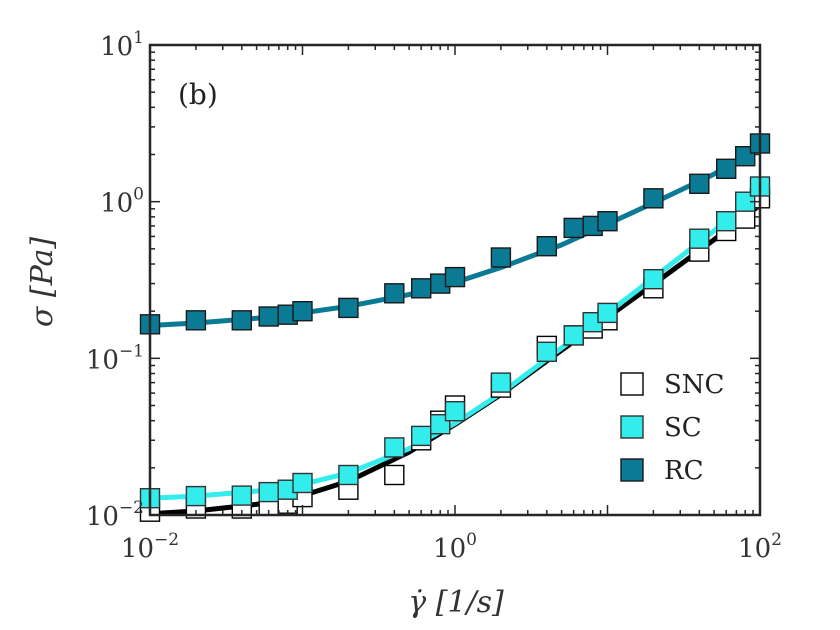 Image resolution: width=840 pixels, height=630 pixels. Describe the element at coordinates (683, 428) in the screenshot. I see `legend-label-sc: SC` at that location.